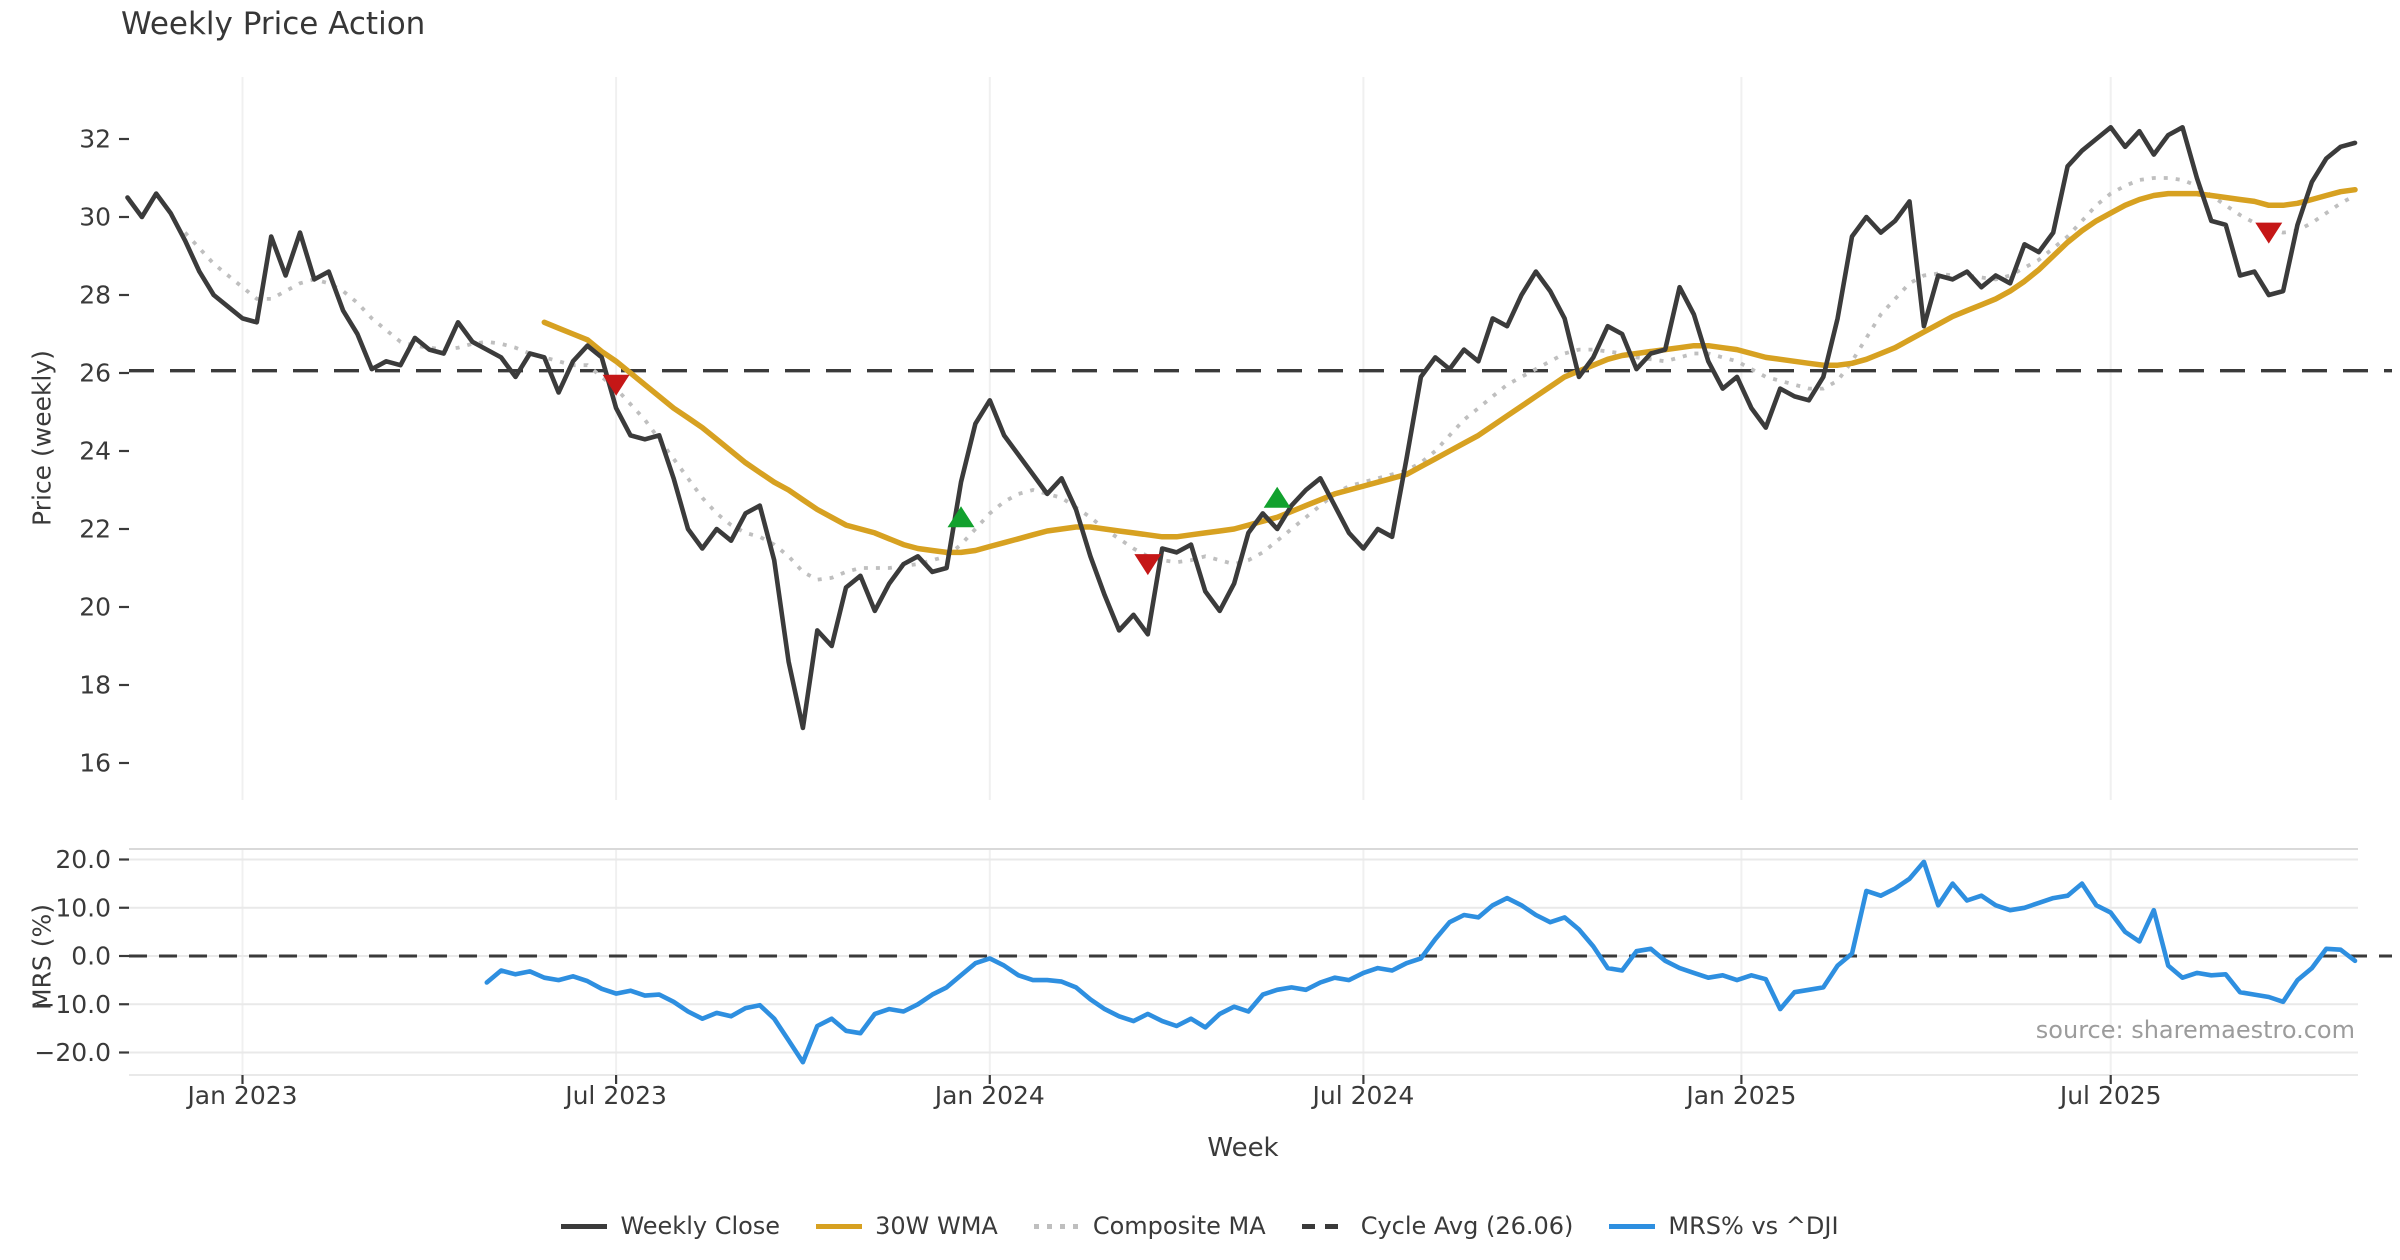  I want to click on price-tick-label: 24, so click(95, 451).